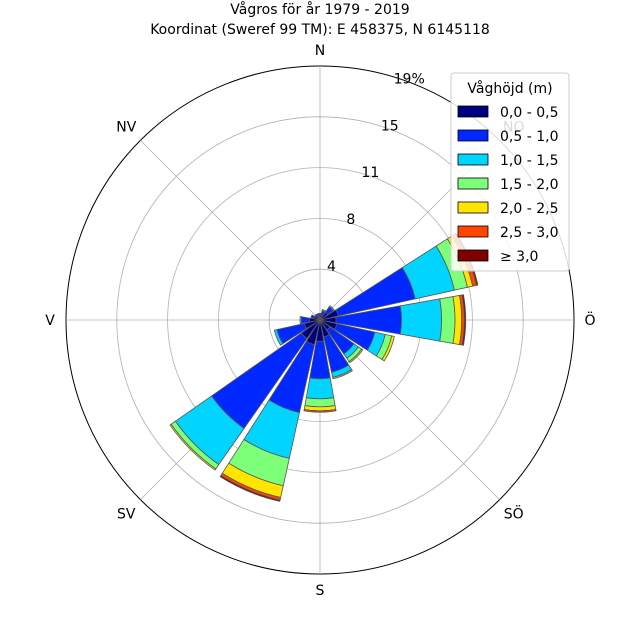  I want to click on radial-tick-label: 11, so click(370, 173).